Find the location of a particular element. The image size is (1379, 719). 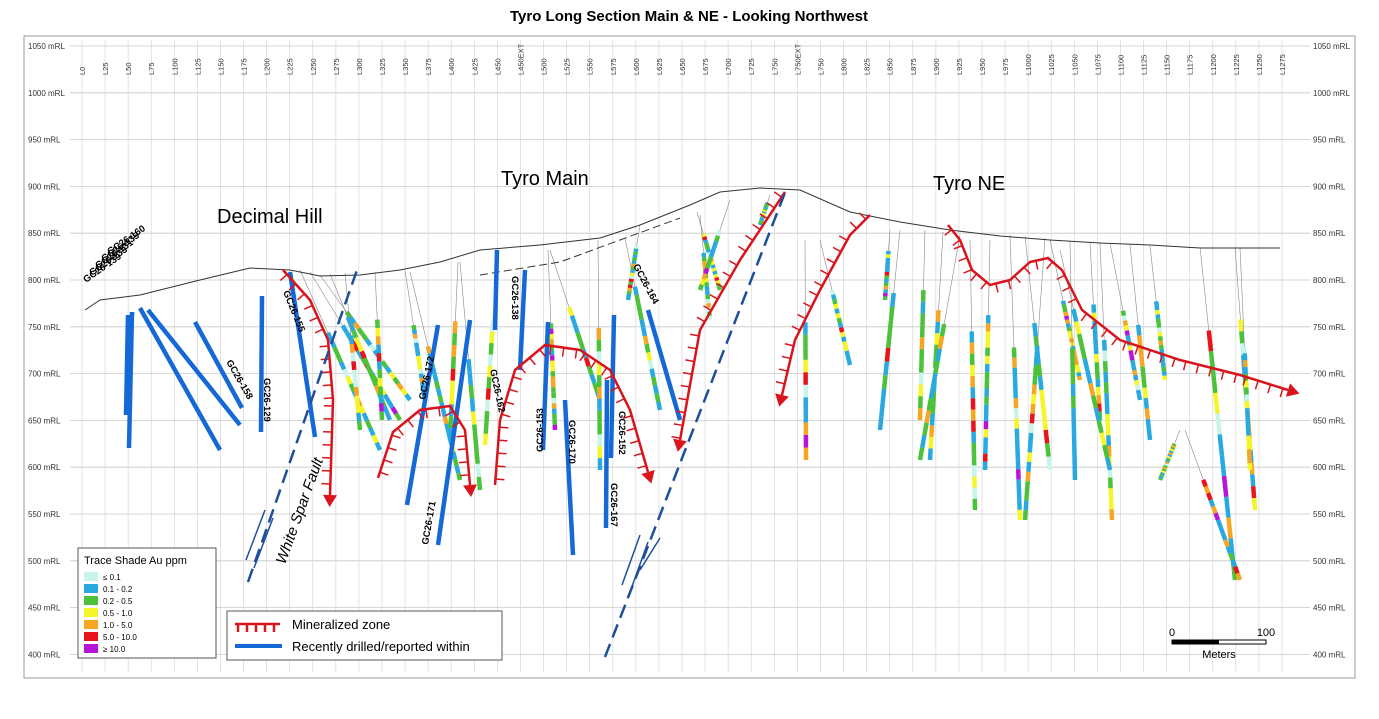

legend-label: 1.0 - 5.0 is located at coordinates (118, 625).